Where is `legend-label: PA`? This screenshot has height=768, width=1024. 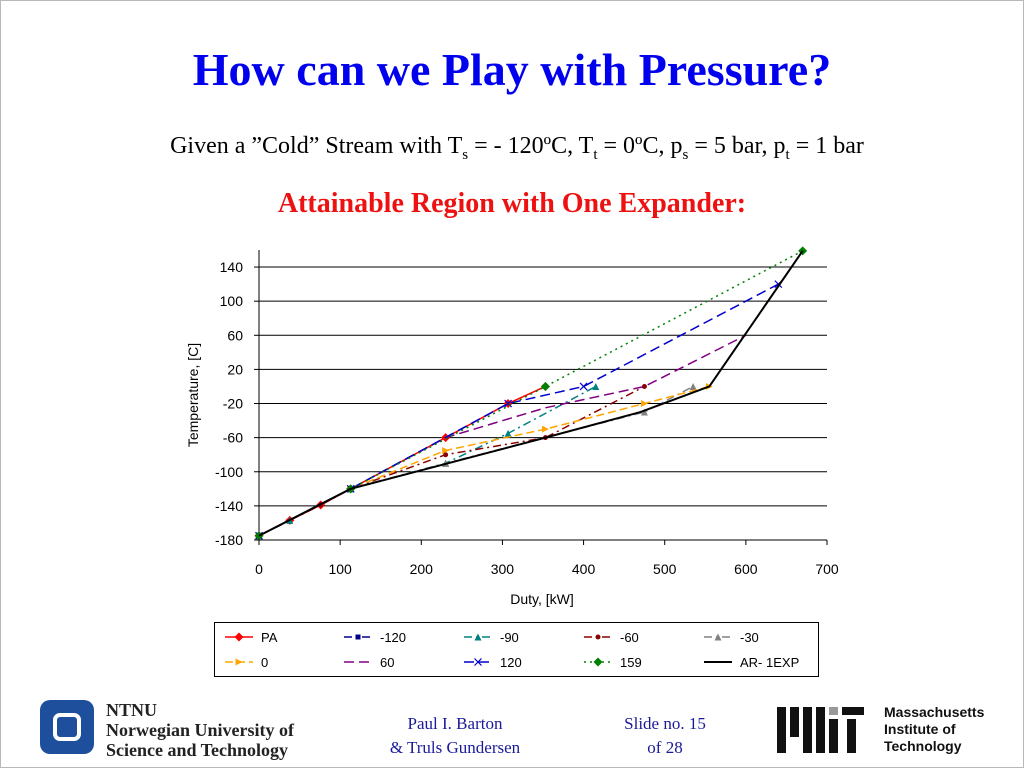
legend-label: PA is located at coordinates (269, 637).